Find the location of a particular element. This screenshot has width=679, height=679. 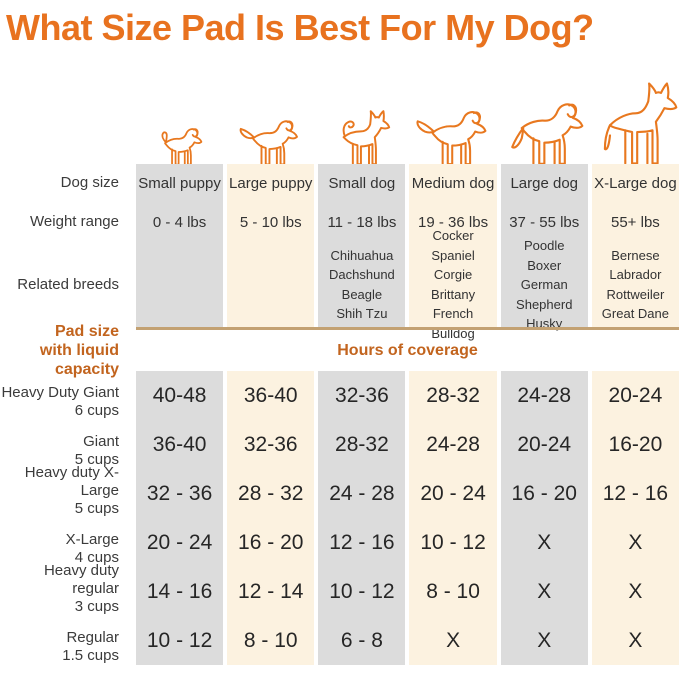

hours-cell: 12 - 14 is located at coordinates (271, 592).